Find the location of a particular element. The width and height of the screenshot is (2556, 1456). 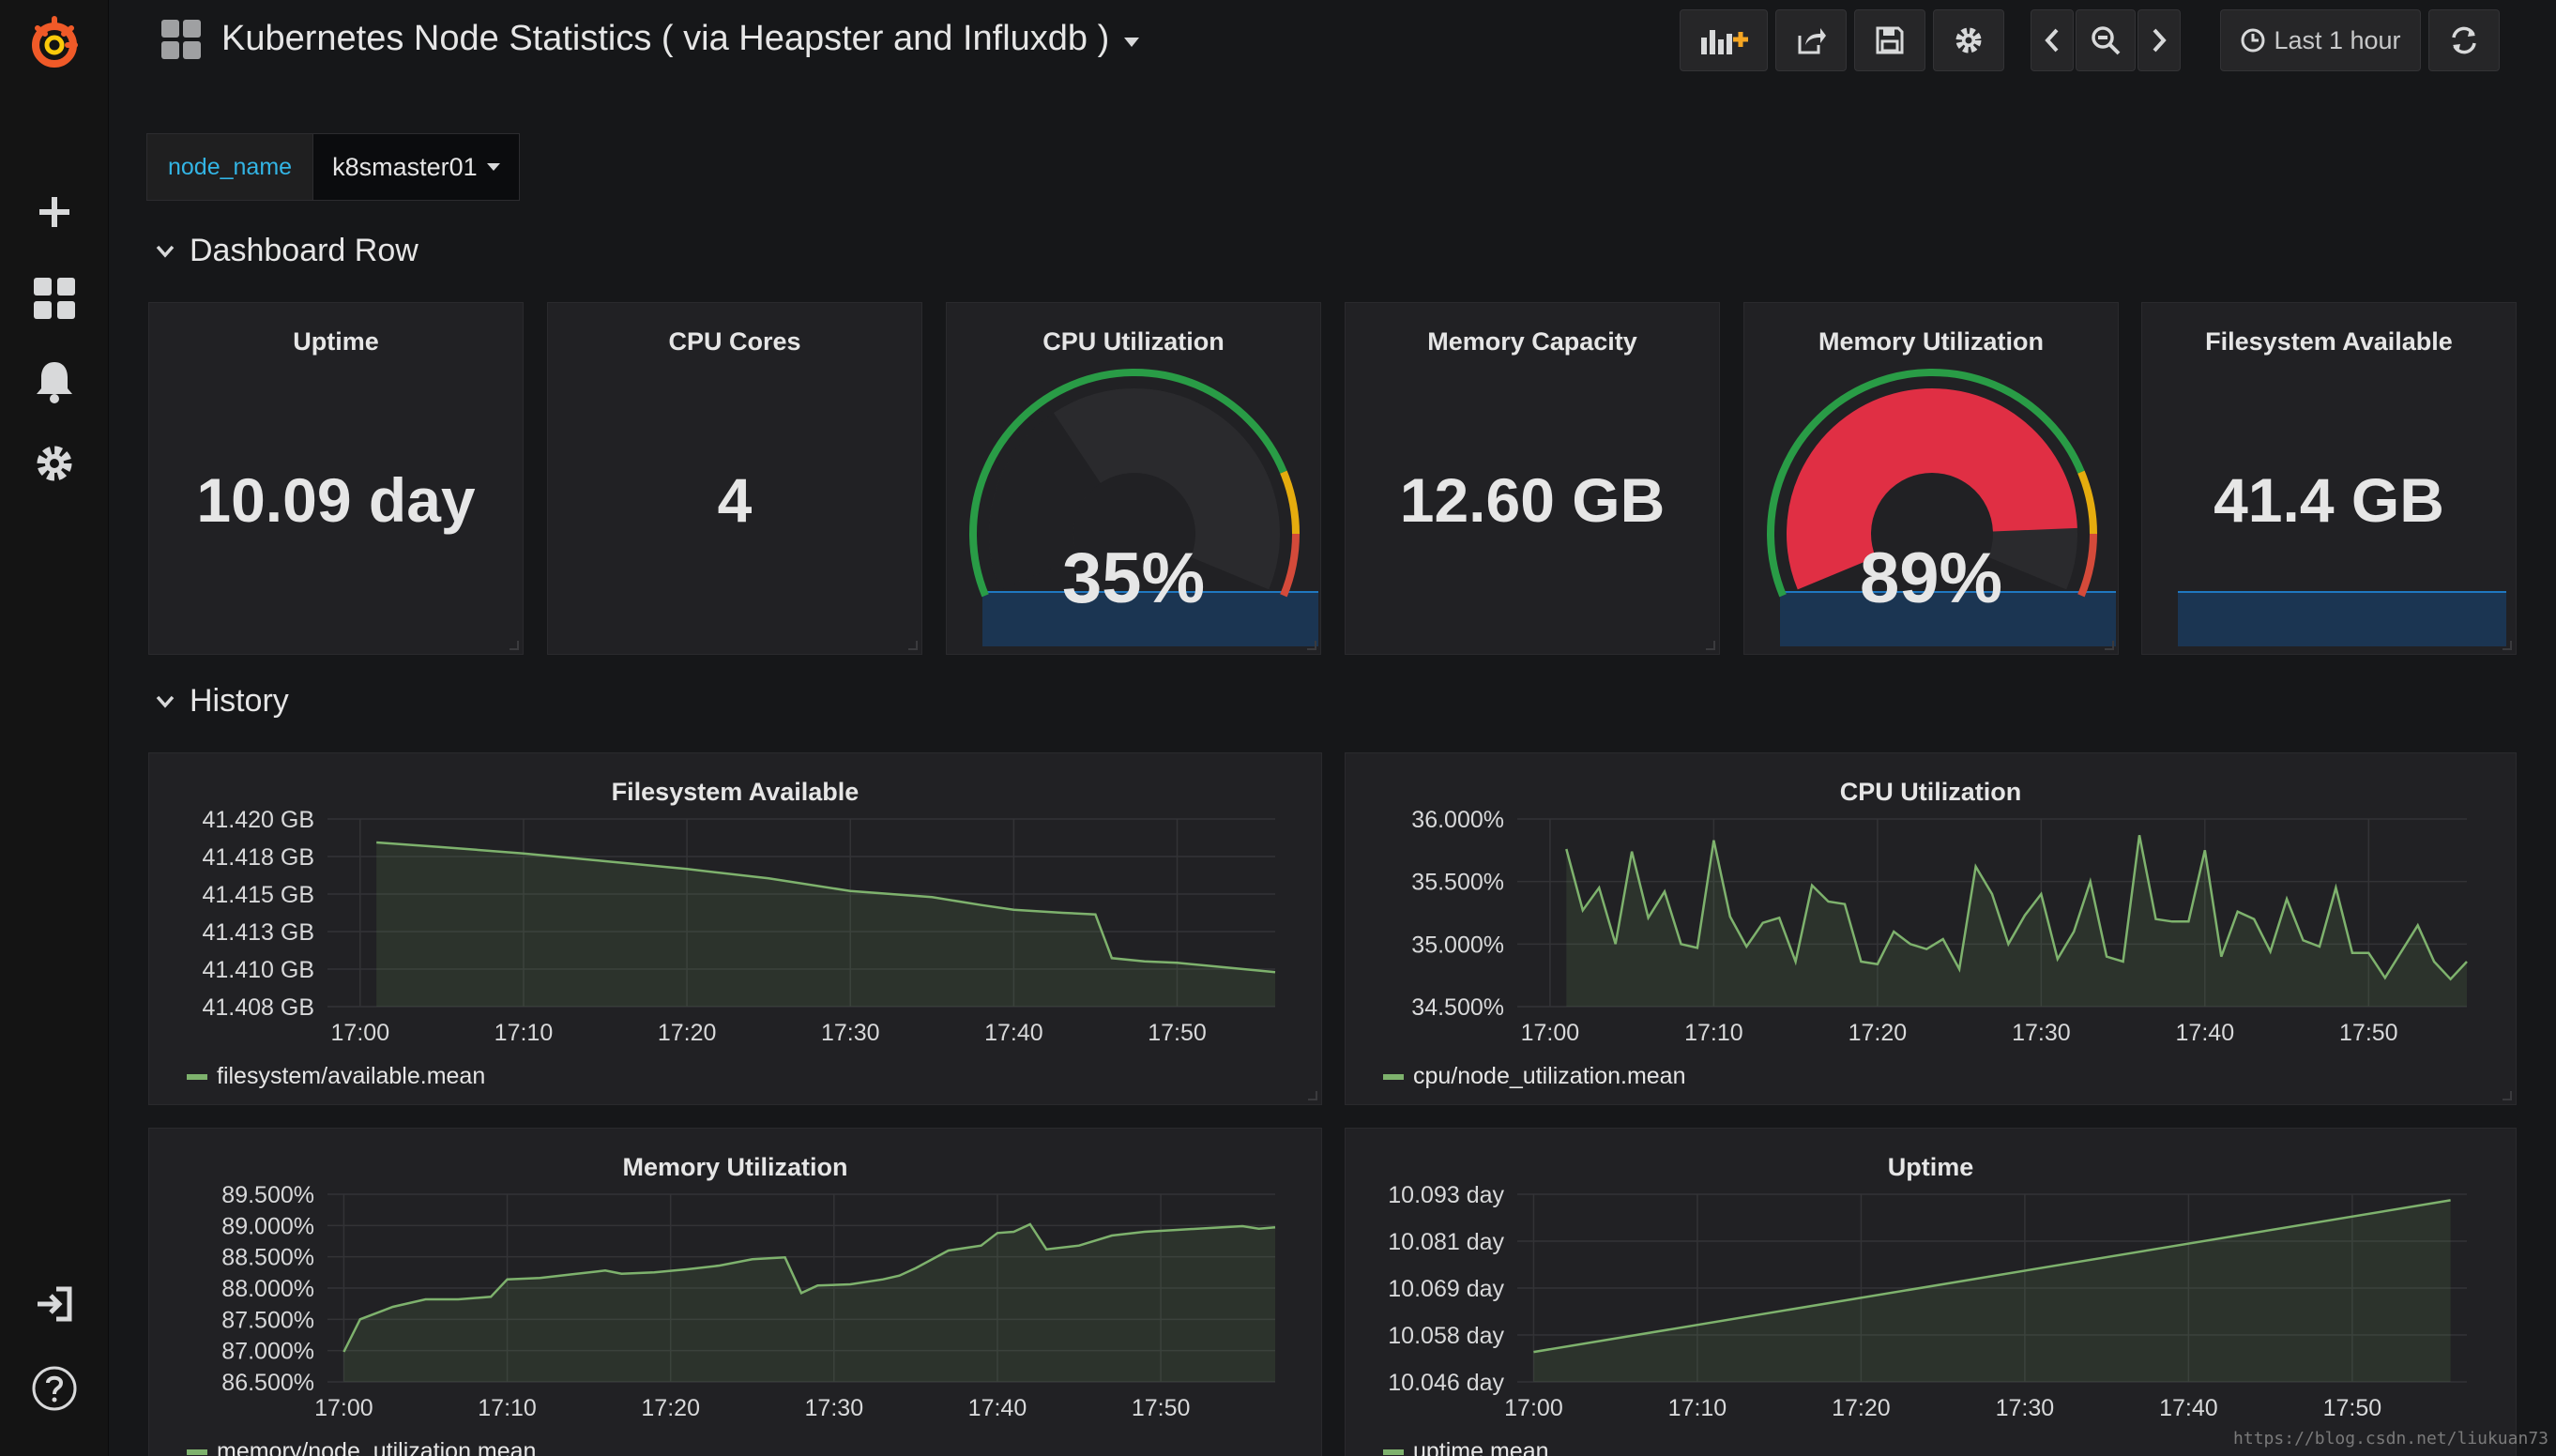

gauge-panel-cpu-utilization: CPU Utilization 35% is located at coordinates (1133, 478).